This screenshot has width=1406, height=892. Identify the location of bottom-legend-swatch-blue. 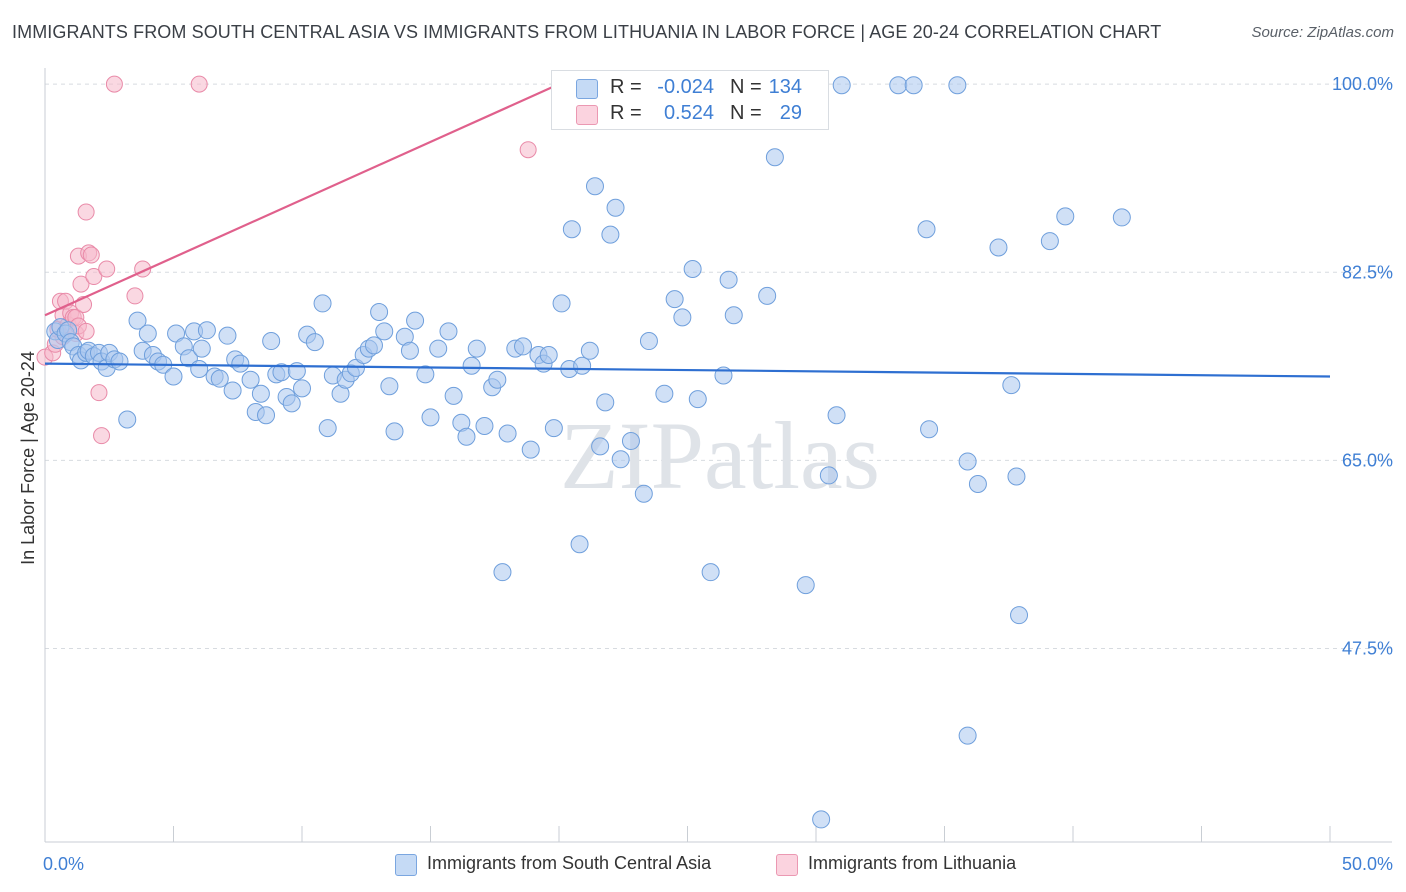
(406, 865).